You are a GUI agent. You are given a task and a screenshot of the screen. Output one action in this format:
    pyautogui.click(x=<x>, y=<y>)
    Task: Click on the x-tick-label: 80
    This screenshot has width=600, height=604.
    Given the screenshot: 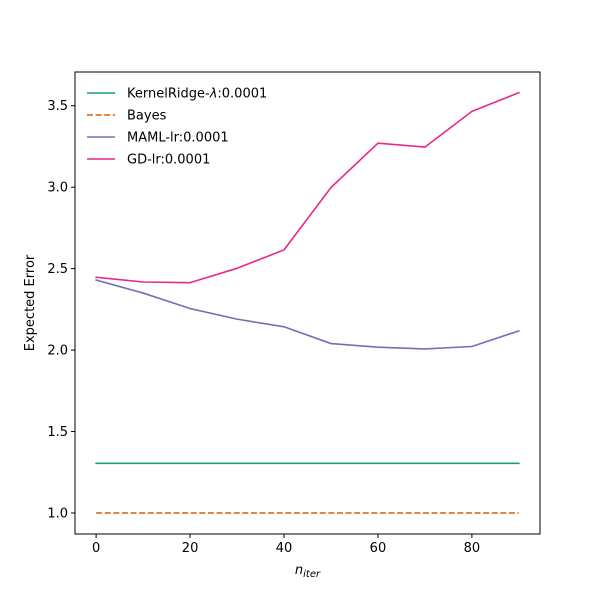 What is the action you would take?
    pyautogui.click(x=472, y=548)
    